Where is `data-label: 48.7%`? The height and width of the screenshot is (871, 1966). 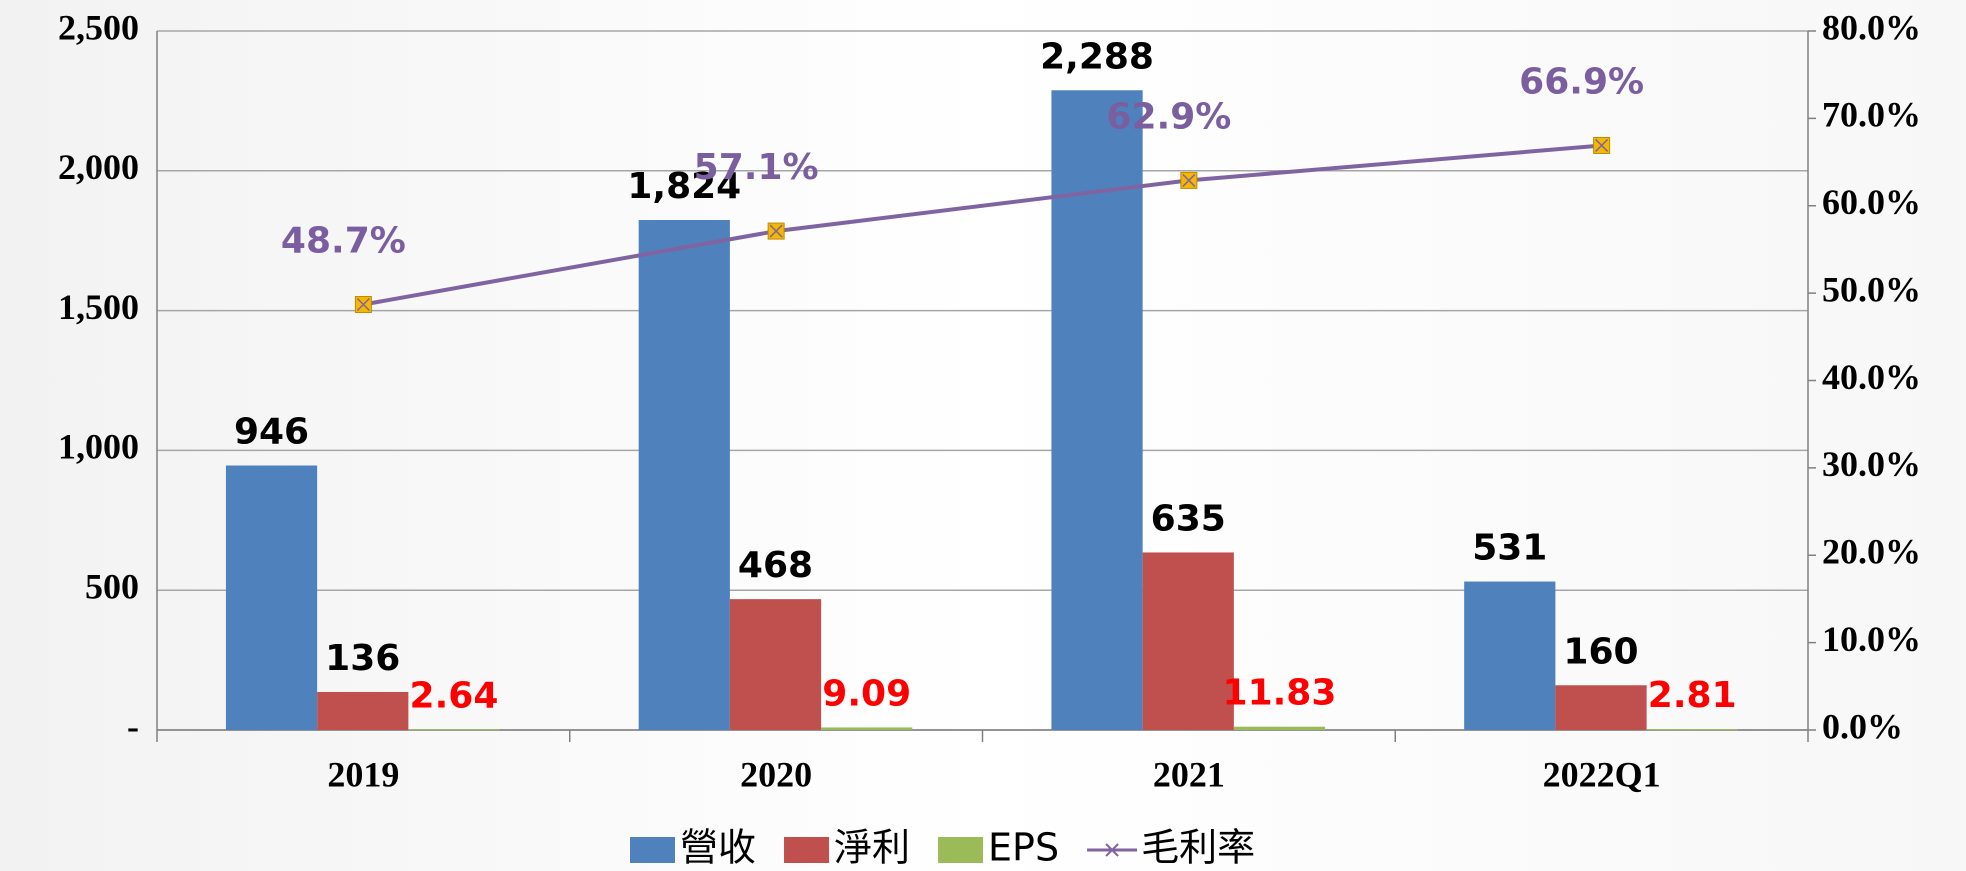
data-label: 48.7% is located at coordinates (343, 240).